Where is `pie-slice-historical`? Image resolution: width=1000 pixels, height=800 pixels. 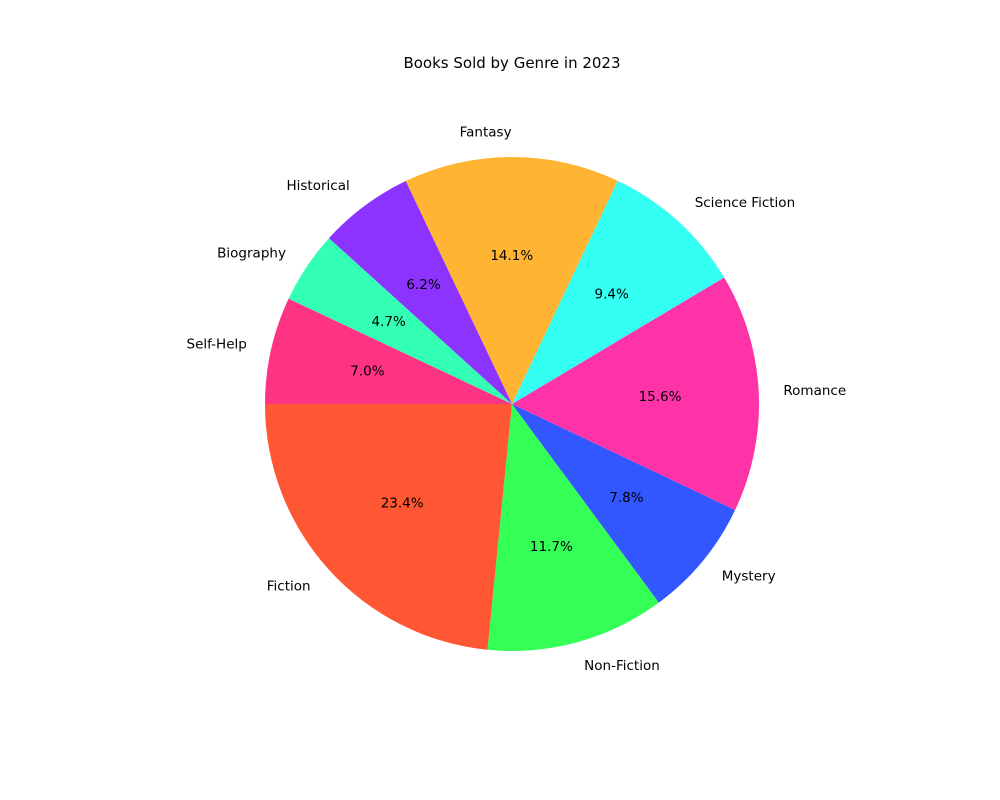 pie-slice-historical is located at coordinates (420, 292).